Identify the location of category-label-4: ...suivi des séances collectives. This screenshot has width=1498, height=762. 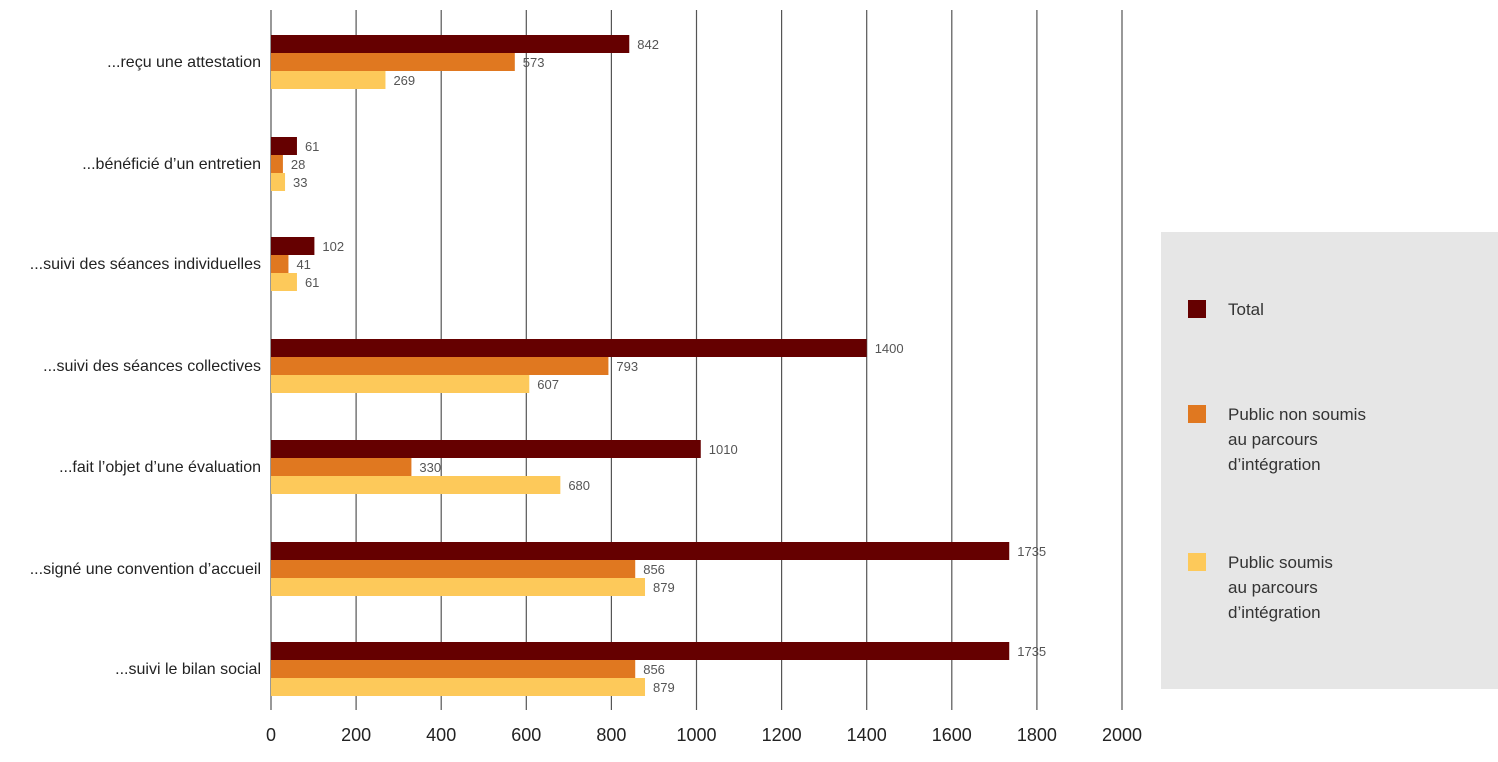
(152, 366).